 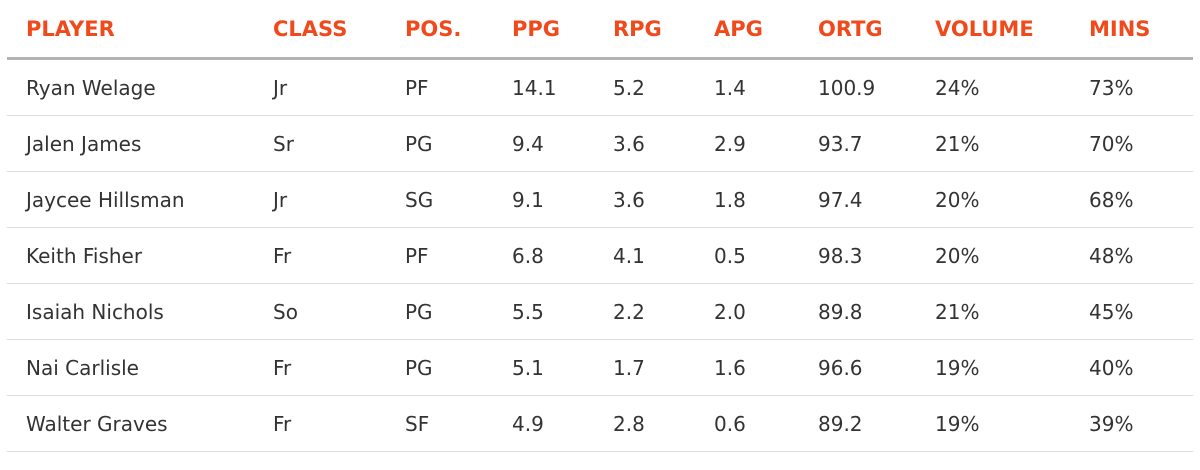 I want to click on mins-cell: 68%, so click(x=1141, y=199).